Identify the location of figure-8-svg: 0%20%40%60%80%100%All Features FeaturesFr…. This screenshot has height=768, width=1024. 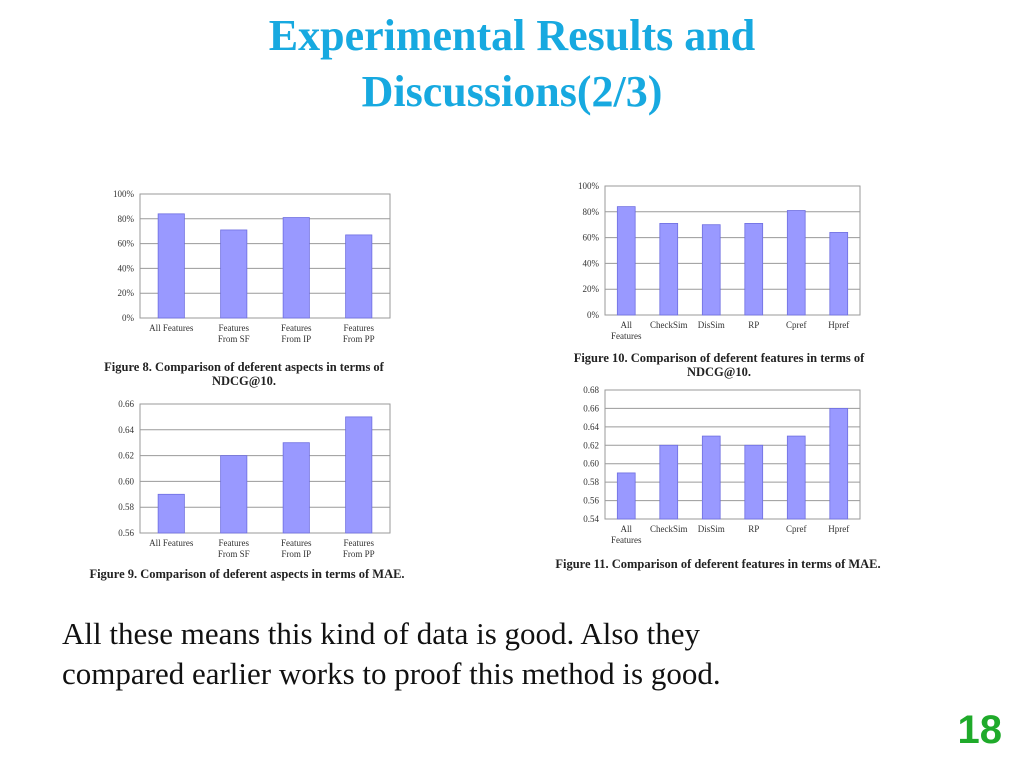
(252, 266).